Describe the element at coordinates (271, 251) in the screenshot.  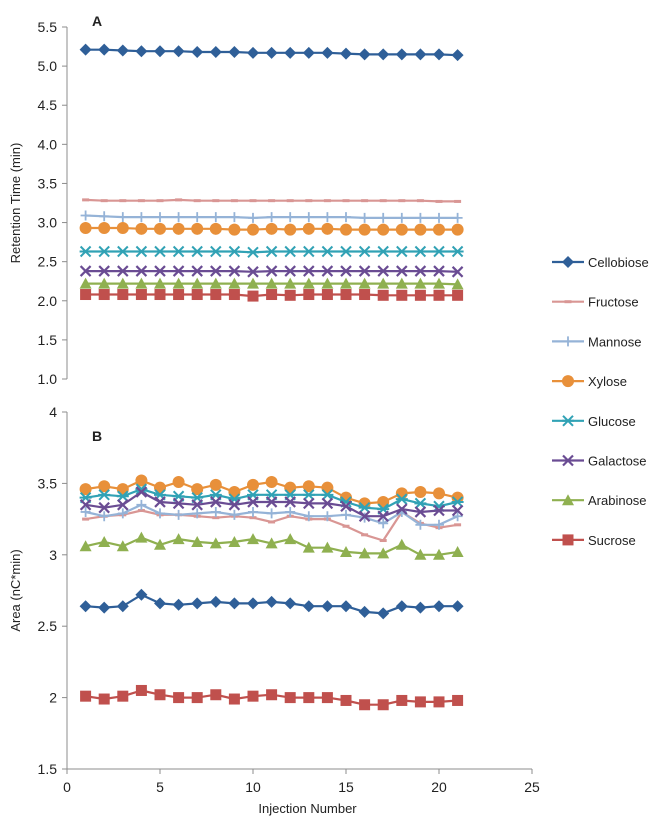
I see `series-glucose` at that location.